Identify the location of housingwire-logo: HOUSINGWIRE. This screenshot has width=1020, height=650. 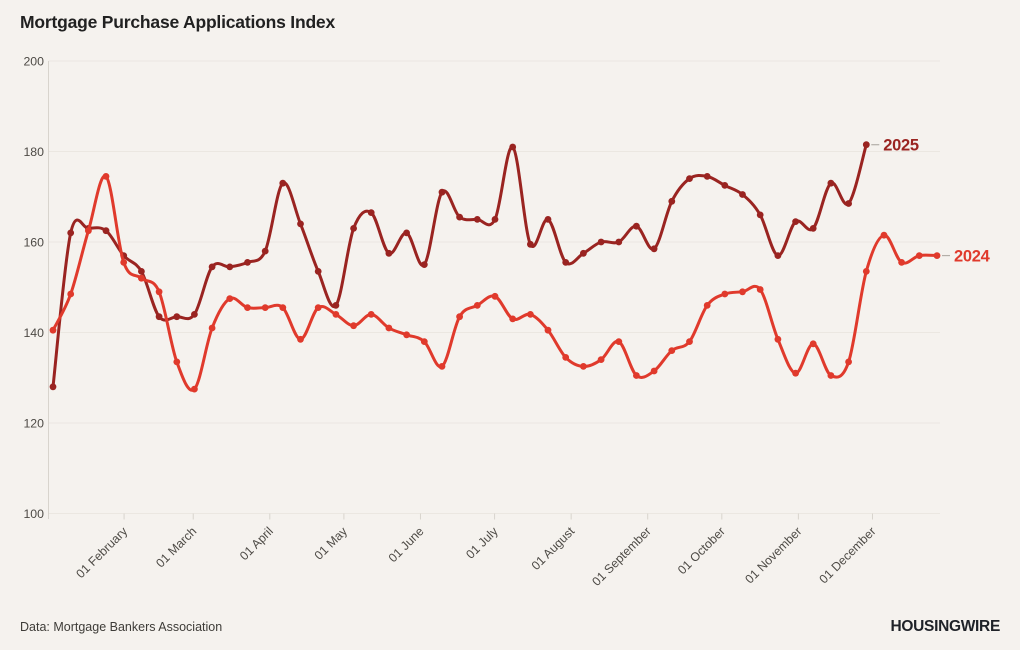
(945, 626).